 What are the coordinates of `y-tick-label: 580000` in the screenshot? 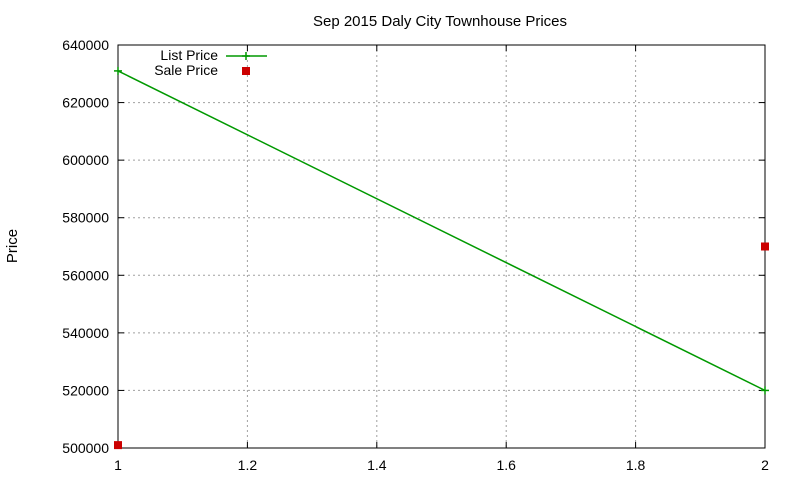 It's located at (85, 218).